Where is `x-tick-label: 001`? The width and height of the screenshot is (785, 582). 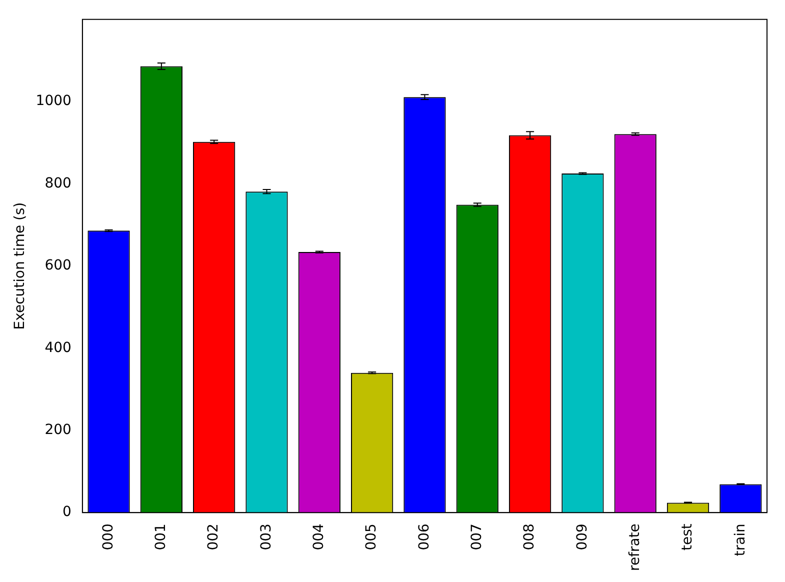 x-tick-label: 001 is located at coordinates (161, 537).